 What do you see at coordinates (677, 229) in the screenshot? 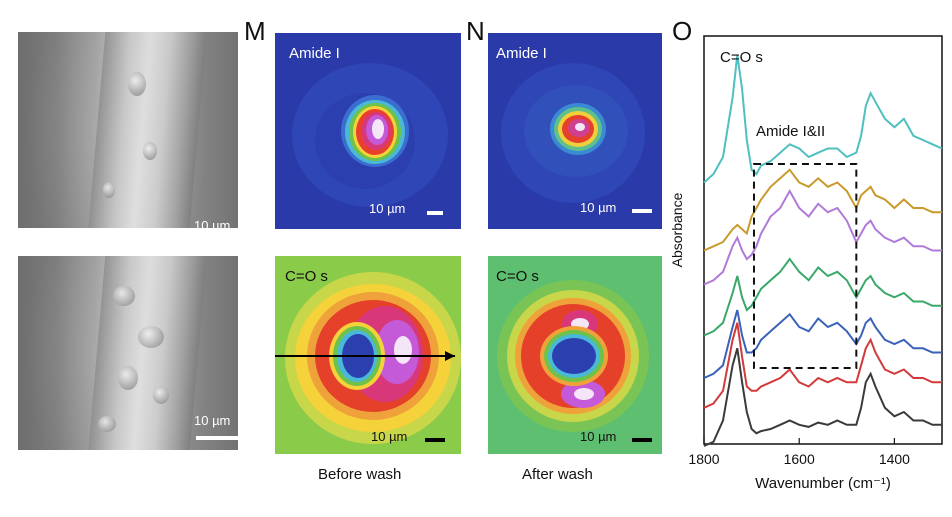
I see `y-axis-label: Absorbance` at bounding box center [677, 229].